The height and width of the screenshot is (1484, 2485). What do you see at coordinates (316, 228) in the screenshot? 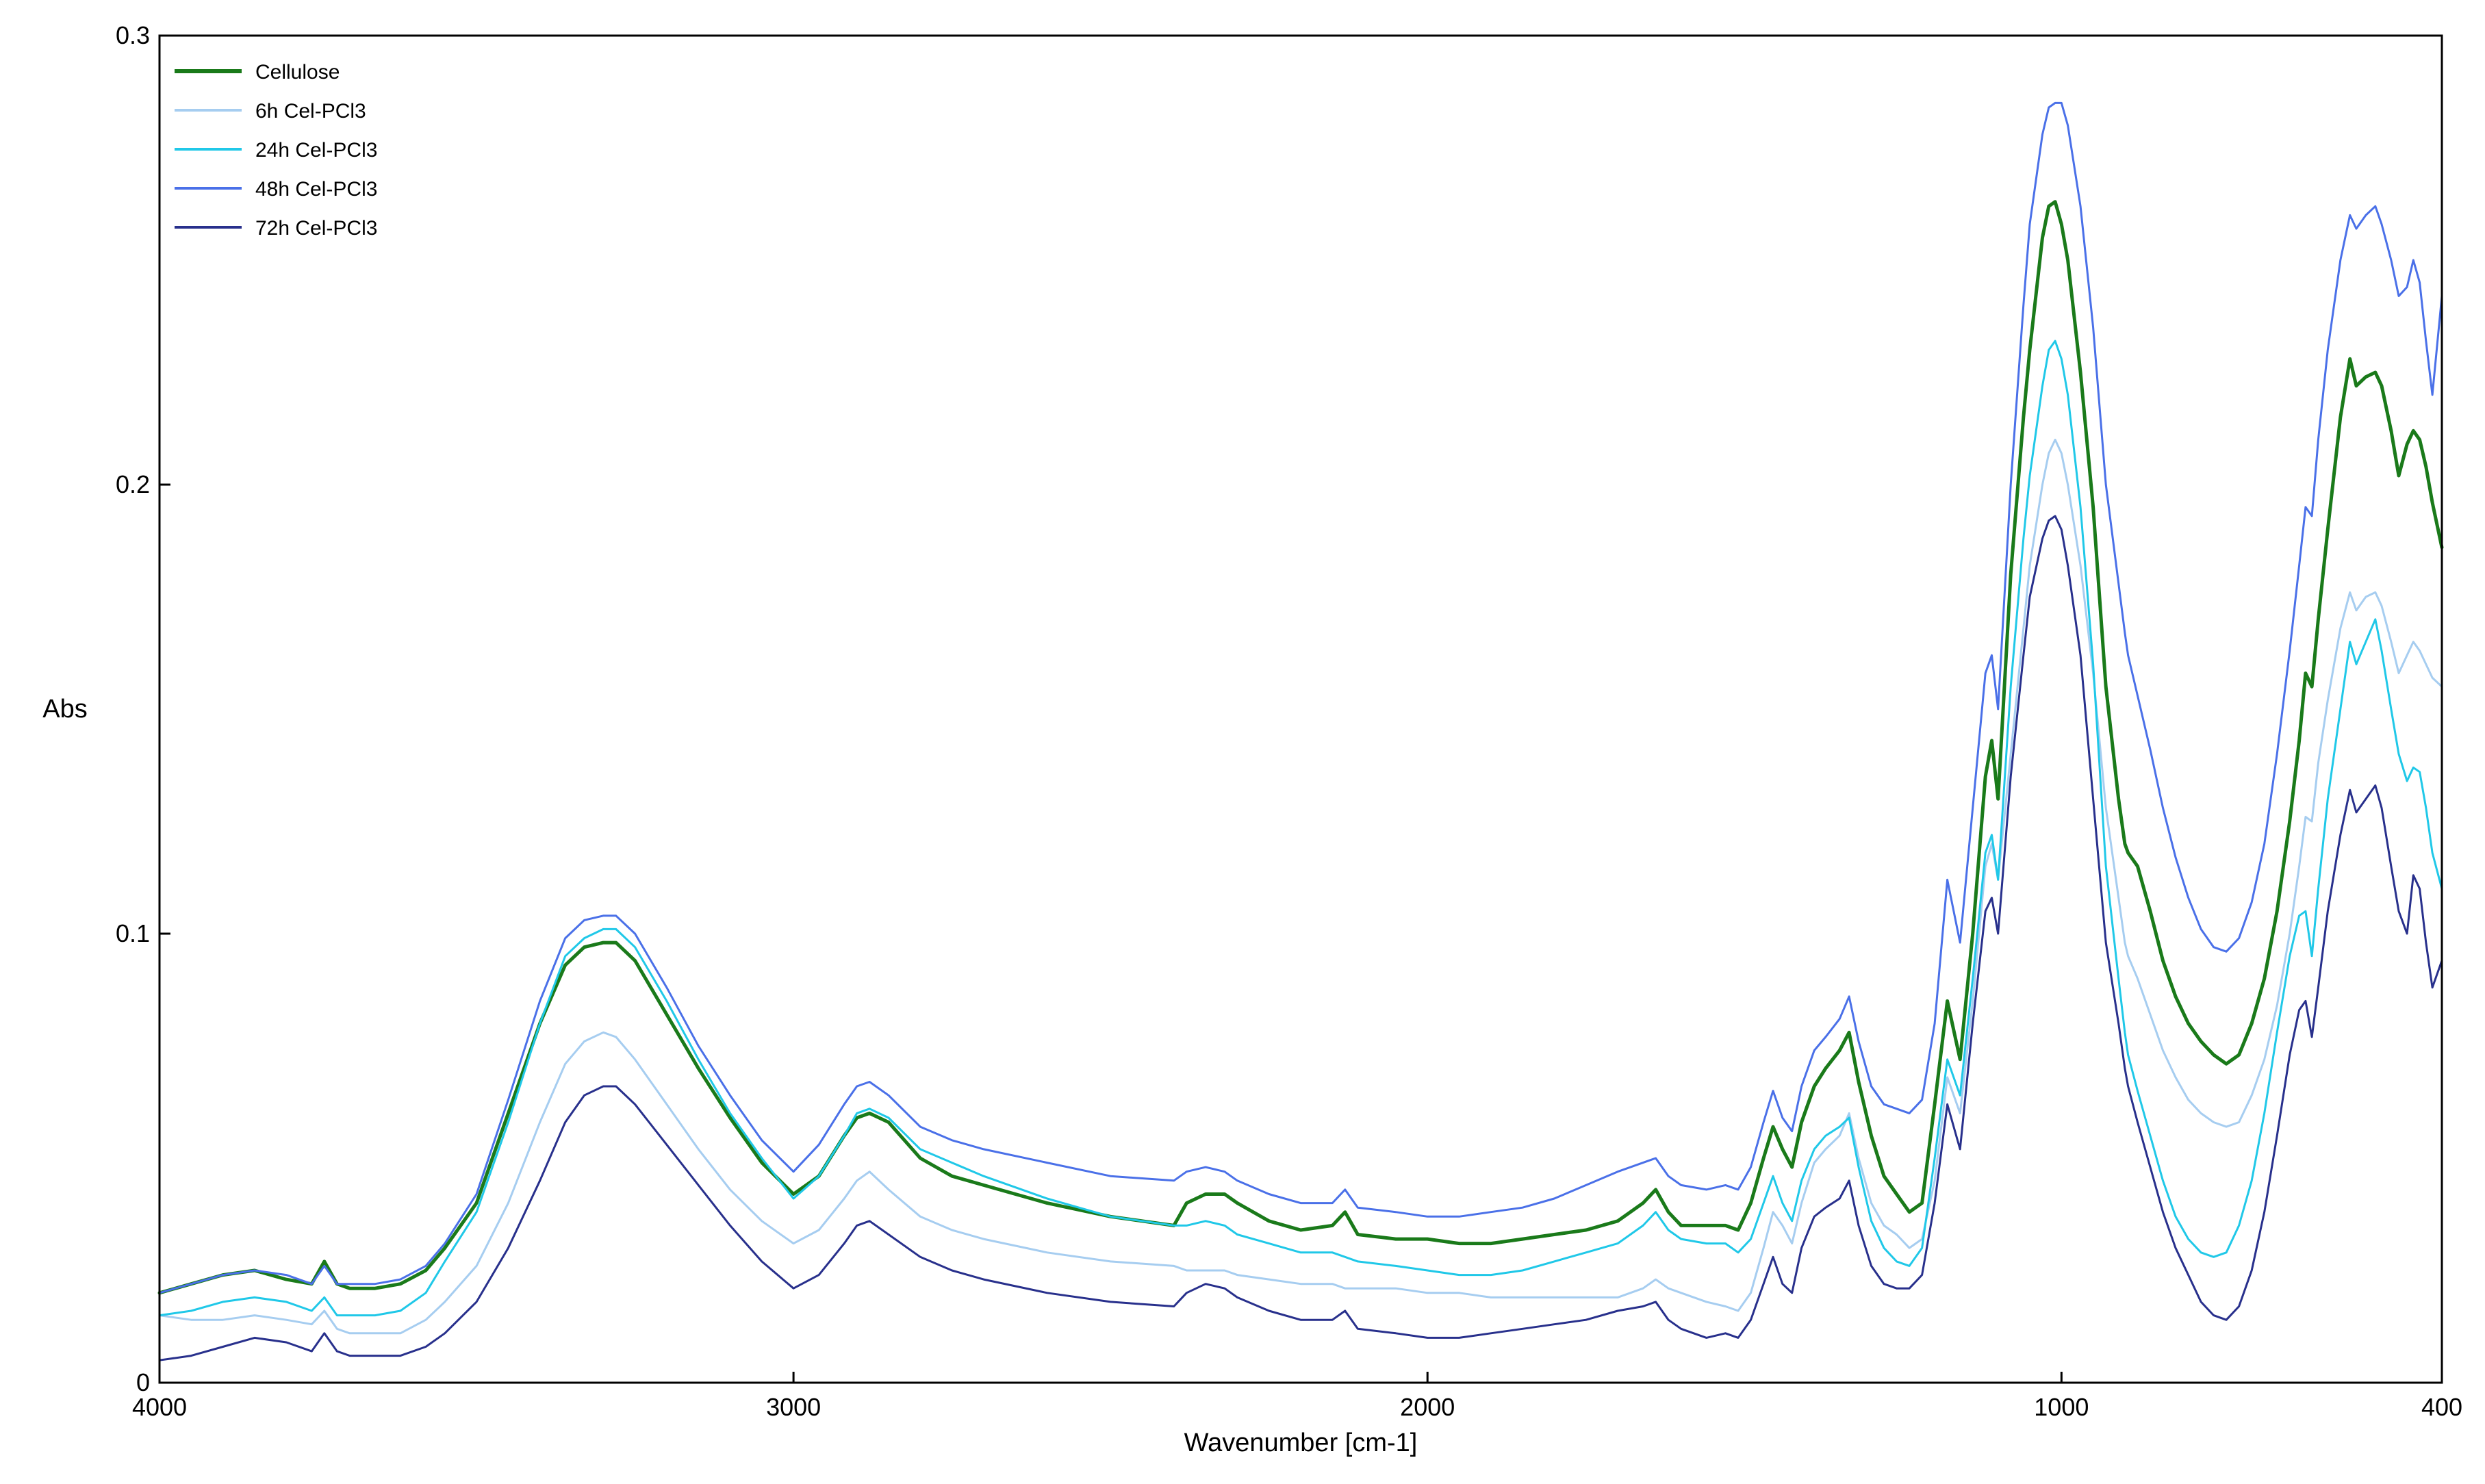
I see `legend-label: 72h Cel-PCl3` at bounding box center [316, 228].